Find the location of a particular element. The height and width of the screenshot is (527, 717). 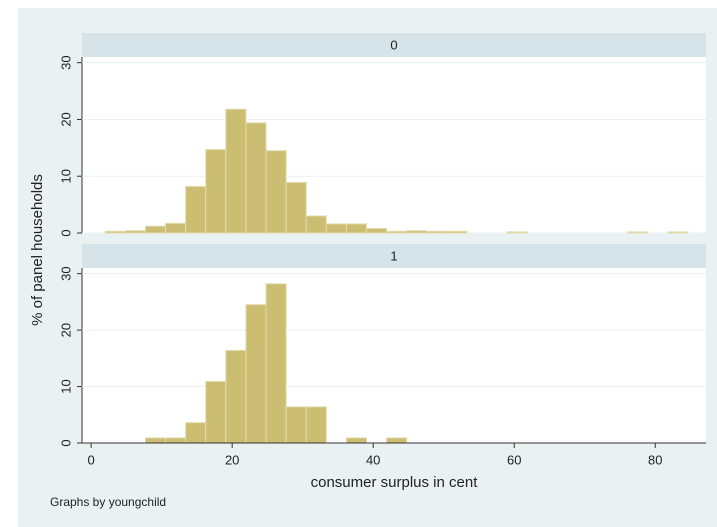

y-axis-title: % of panel households is located at coordinates (37, 250).